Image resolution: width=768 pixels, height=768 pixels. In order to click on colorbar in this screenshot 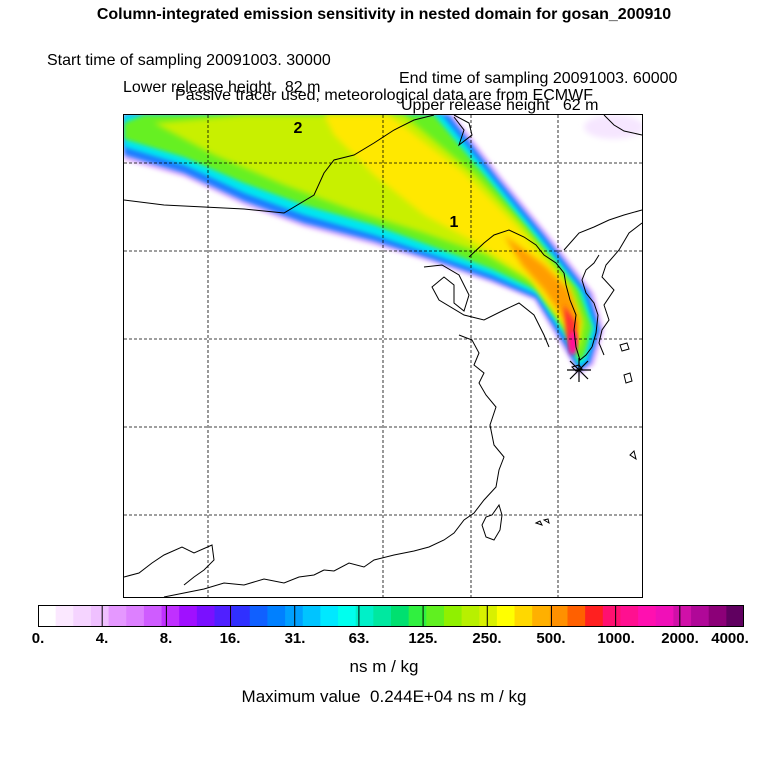, I will do `click(391, 616)`.